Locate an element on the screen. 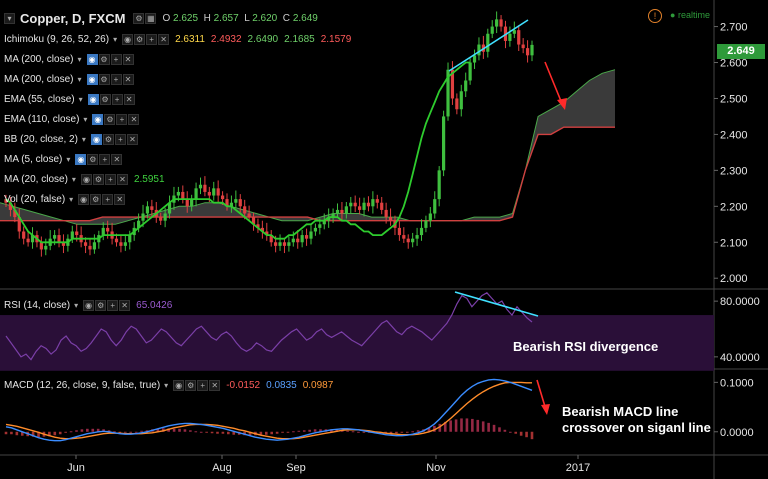 The width and height of the screenshot is (768, 479). indicator-controls: ◉ ⚙ + ✕ is located at coordinates (99, 159).